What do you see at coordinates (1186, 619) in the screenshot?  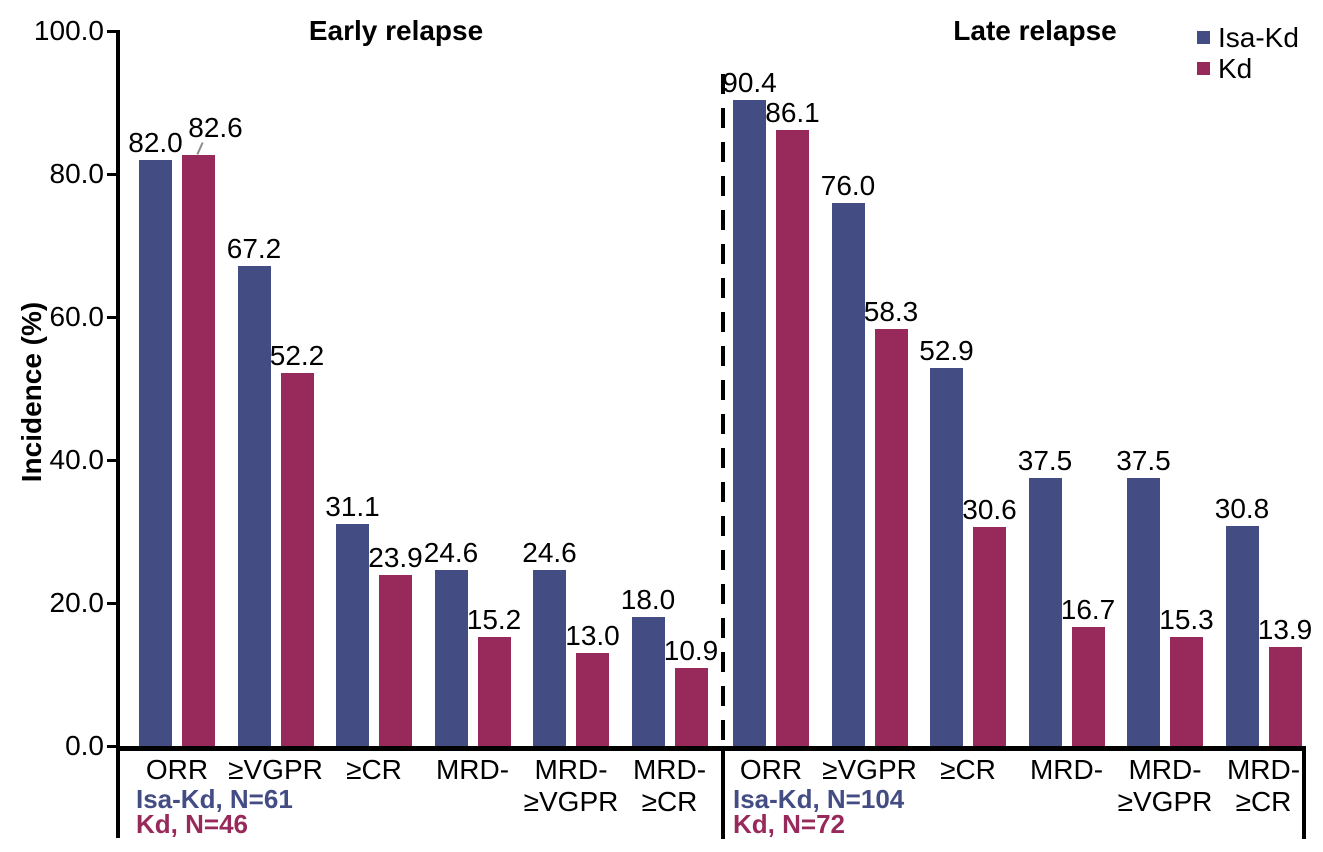 I see `bar-value-label: 15.3` at bounding box center [1186, 619].